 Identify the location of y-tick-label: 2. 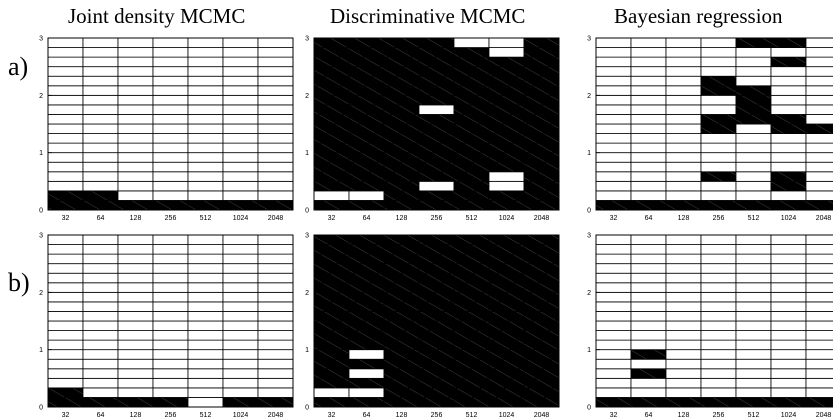
(307, 293).